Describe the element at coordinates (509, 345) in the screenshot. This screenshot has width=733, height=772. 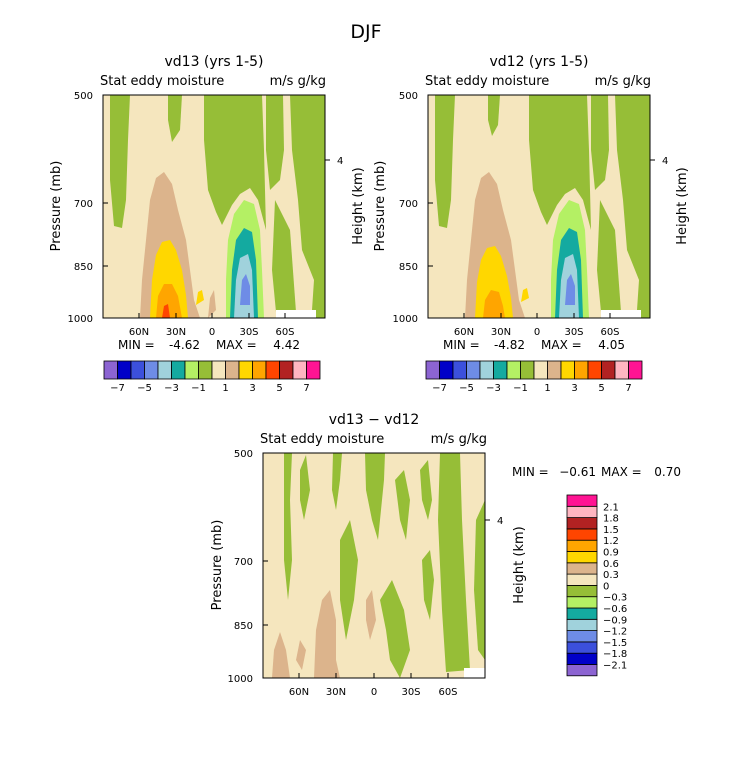
I see `min-value: -4.82` at that location.